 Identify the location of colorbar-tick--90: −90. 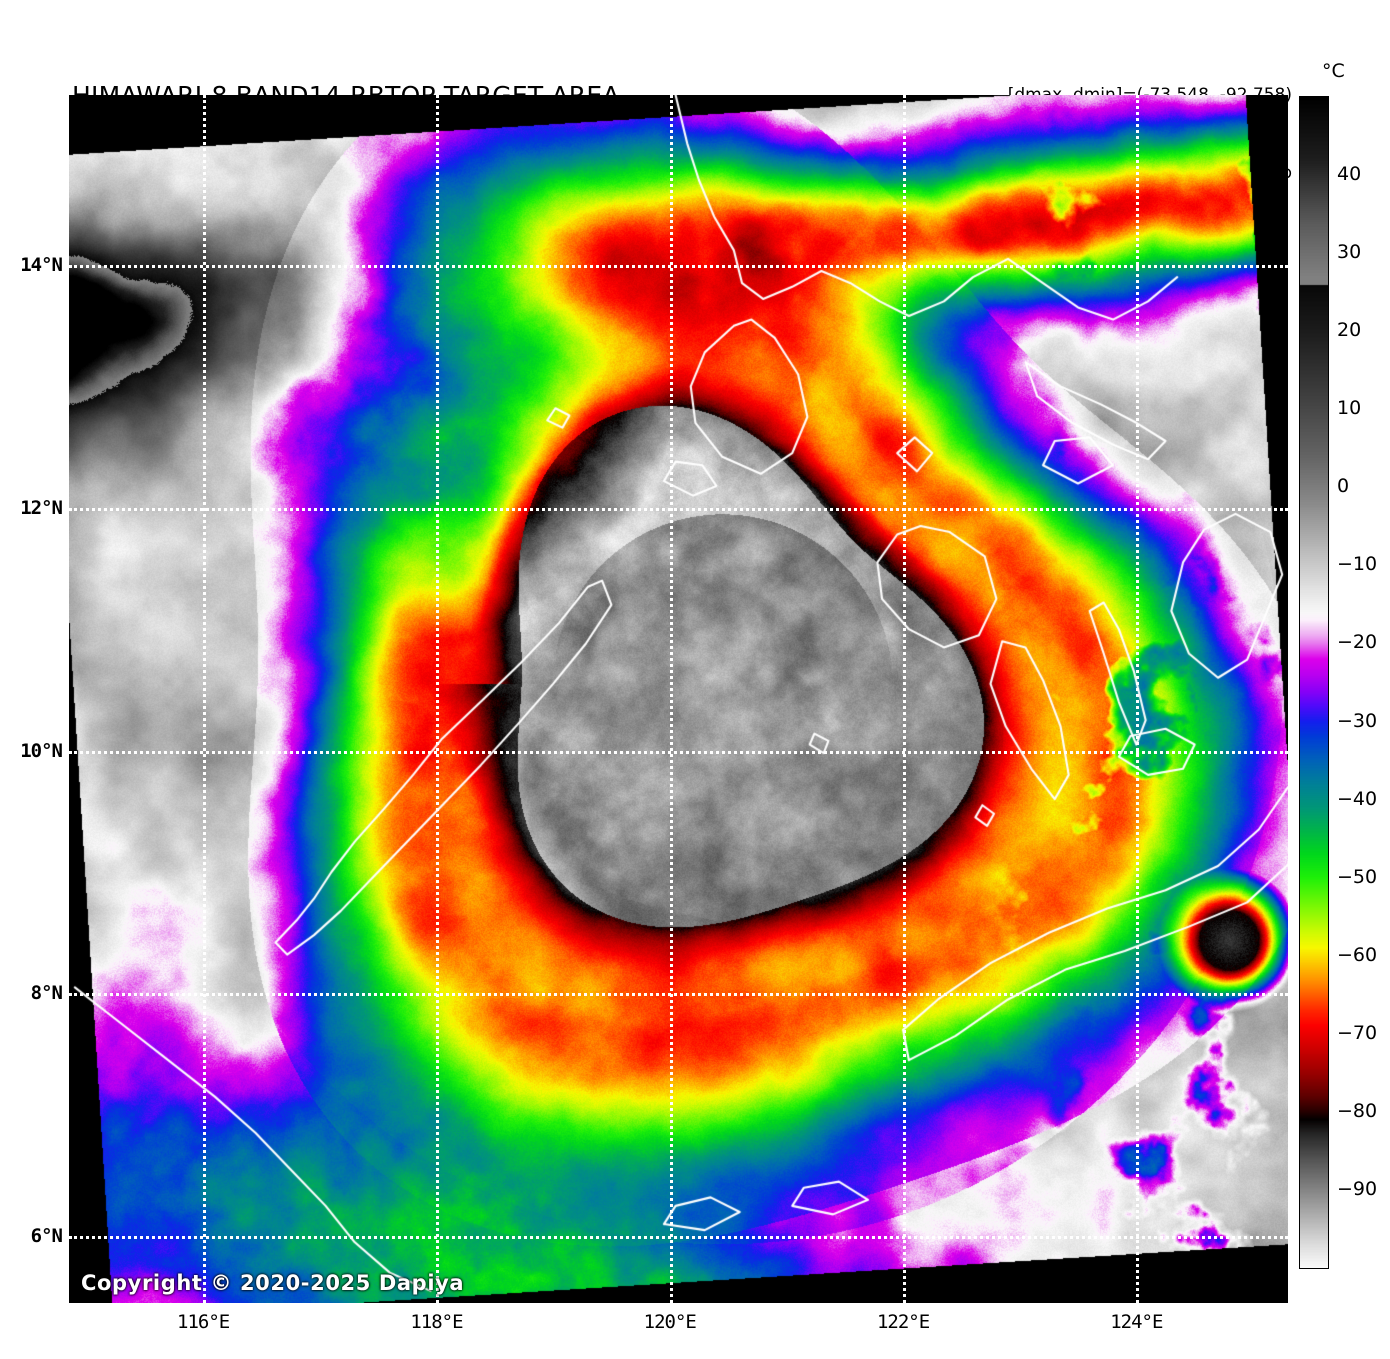
(1357, 1188).